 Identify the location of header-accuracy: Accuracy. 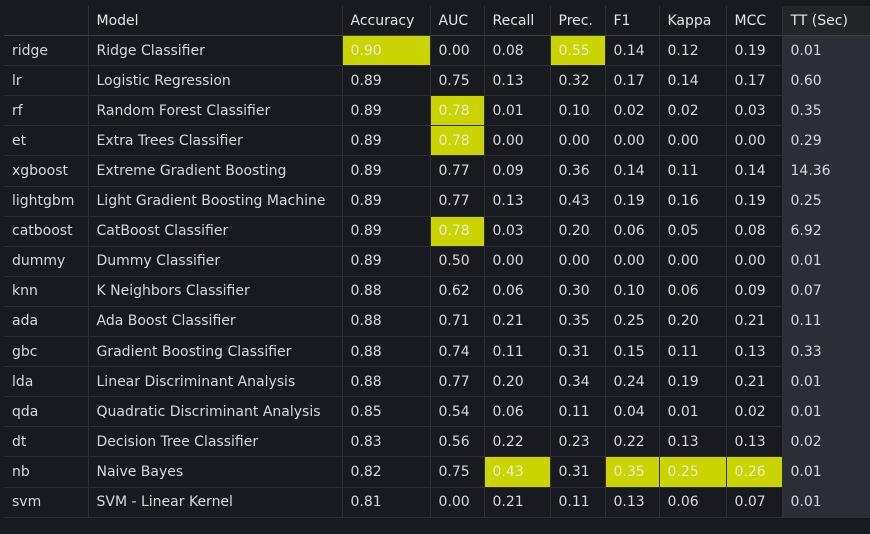
(386, 21).